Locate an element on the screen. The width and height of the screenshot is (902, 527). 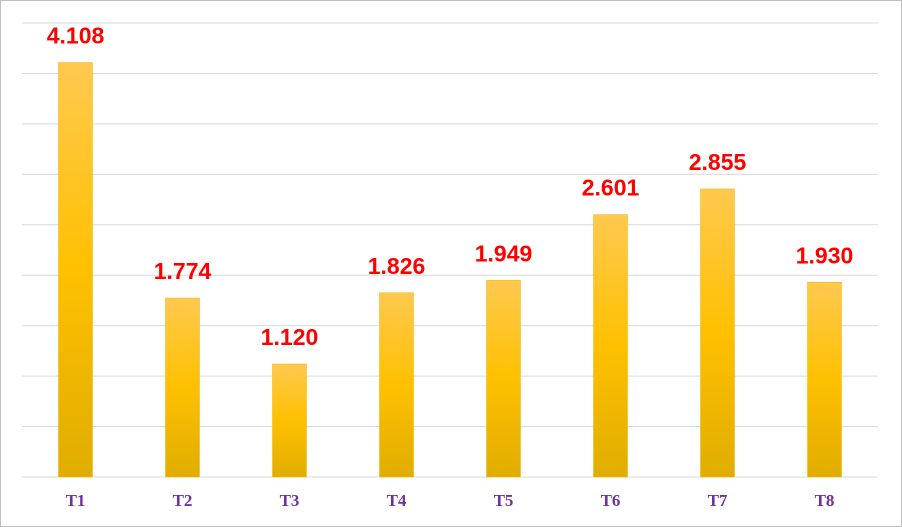
x-tick-label: T7 is located at coordinates (718, 500).